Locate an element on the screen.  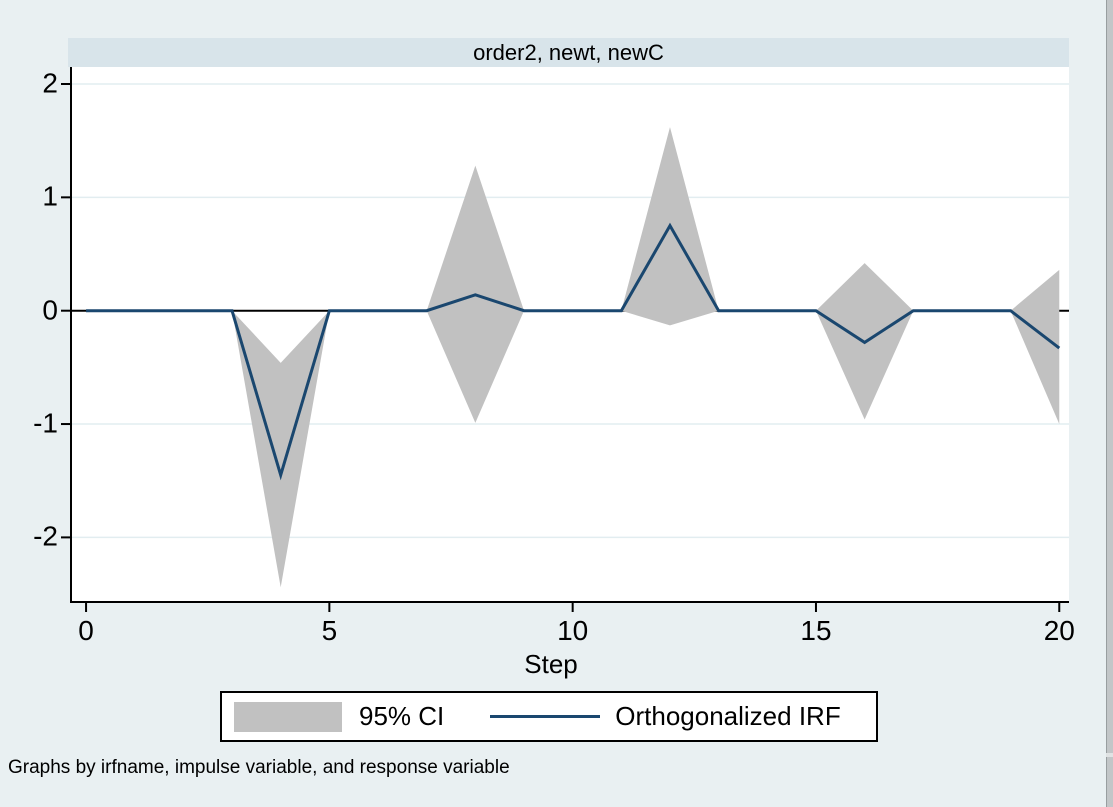
x-axis-title: Step is located at coordinates (551, 664).